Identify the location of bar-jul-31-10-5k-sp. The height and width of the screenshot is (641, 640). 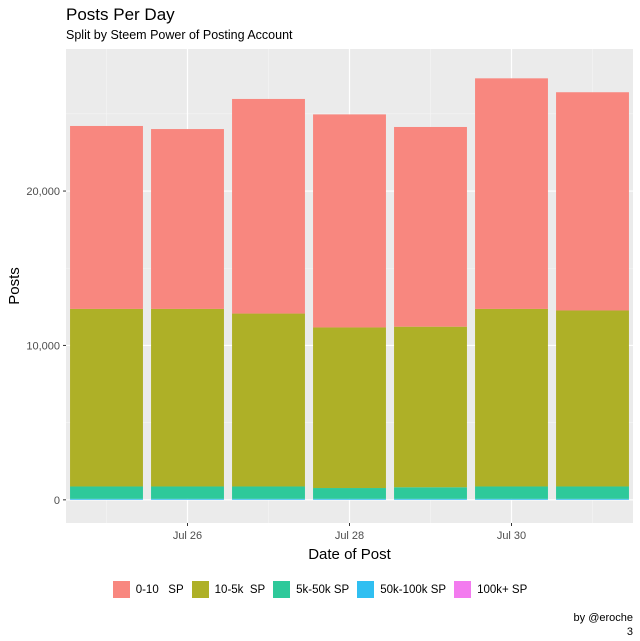
(592, 398).